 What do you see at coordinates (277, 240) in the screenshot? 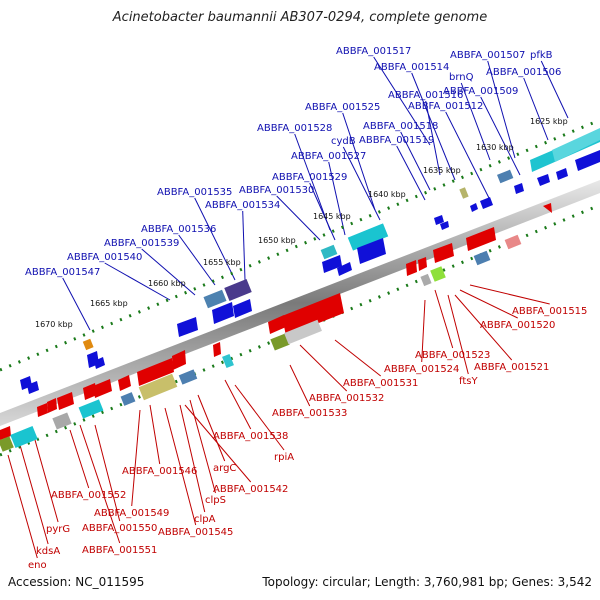
I see `kbp-label: 1650 kbp` at bounding box center [277, 240].